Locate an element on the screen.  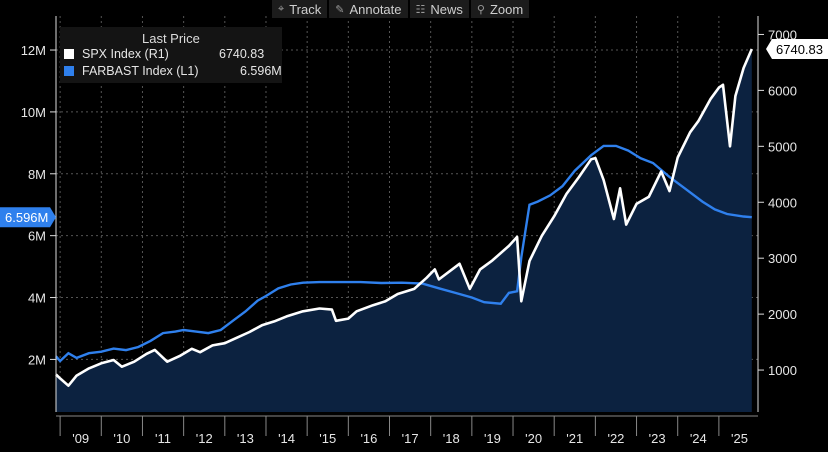
x-tick-label: '23 is located at coordinates (657, 438).